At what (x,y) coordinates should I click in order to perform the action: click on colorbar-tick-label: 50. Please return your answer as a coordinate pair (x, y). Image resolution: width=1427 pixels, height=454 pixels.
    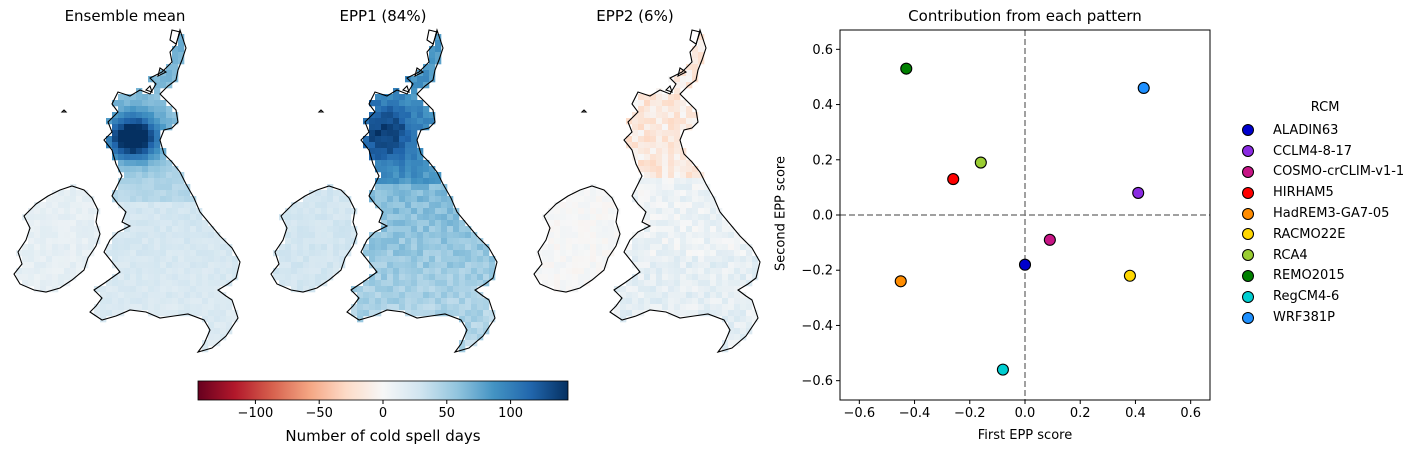
    Looking at the image, I should click on (447, 413).